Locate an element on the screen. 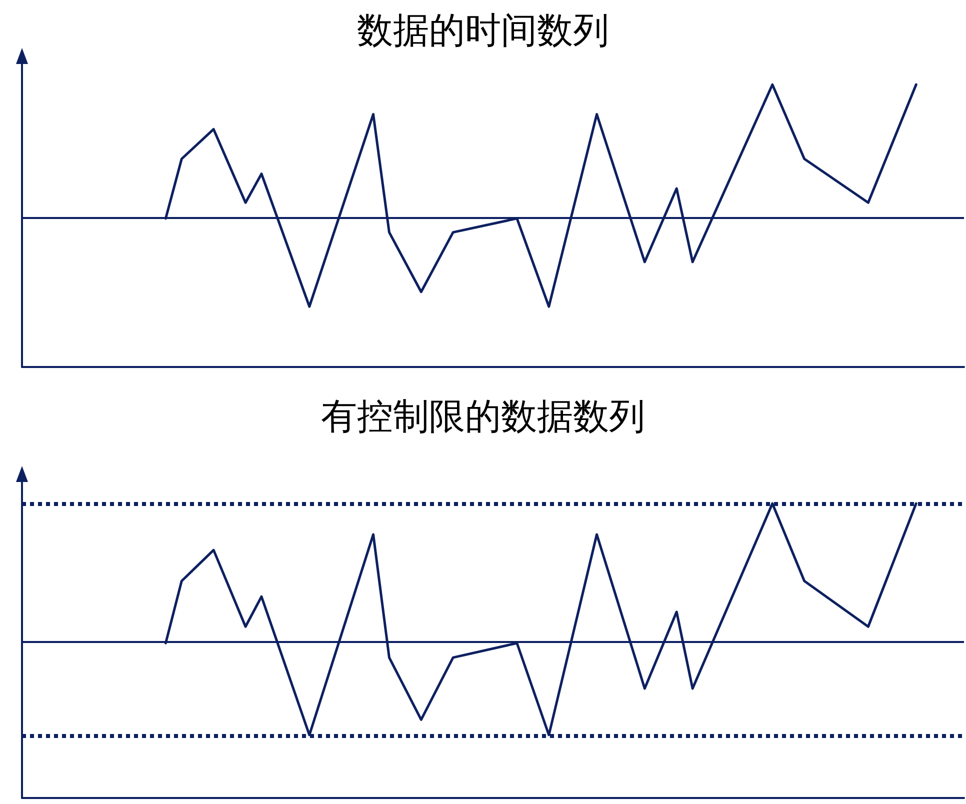 This screenshot has height=804, width=966. chart-title: 数据的时间数列 is located at coordinates (483, 31).